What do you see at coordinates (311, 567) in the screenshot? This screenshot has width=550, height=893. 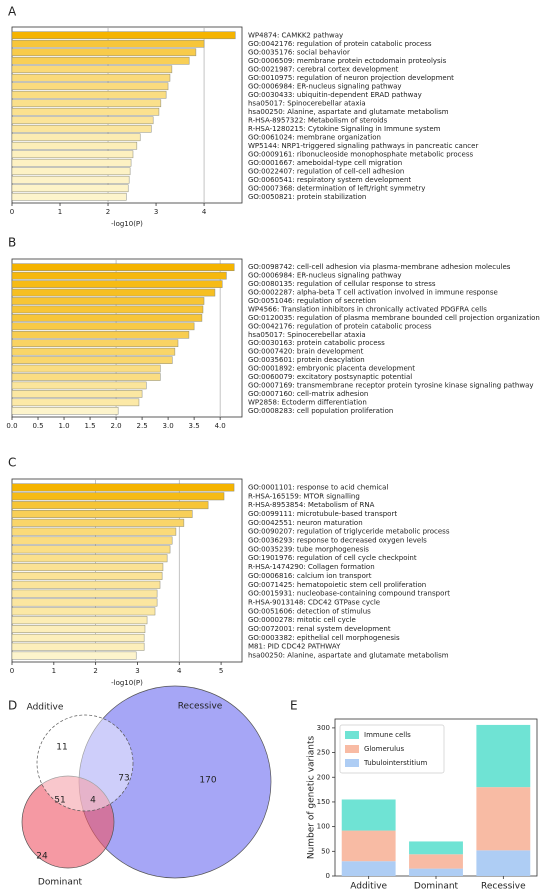 I see `term-label: R-HSA-1474290: Collagen formation` at bounding box center [311, 567].